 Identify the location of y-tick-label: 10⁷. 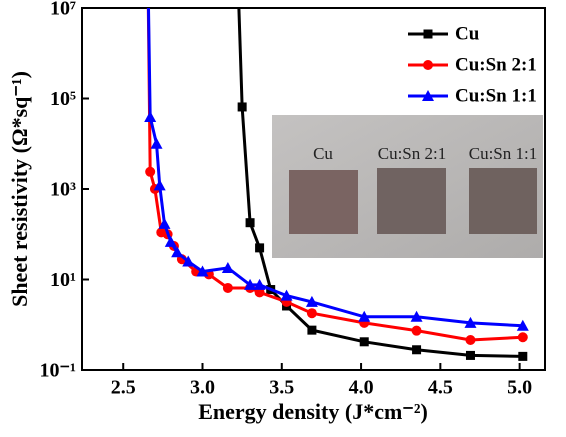
(63, 10).